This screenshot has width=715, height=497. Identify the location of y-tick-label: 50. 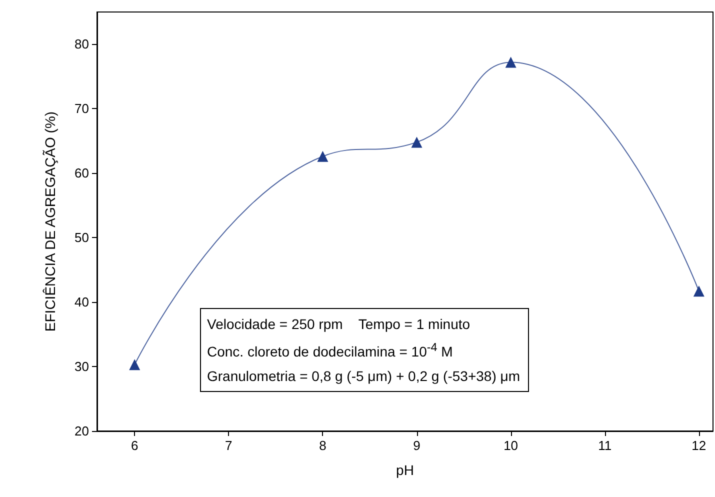
(81, 238).